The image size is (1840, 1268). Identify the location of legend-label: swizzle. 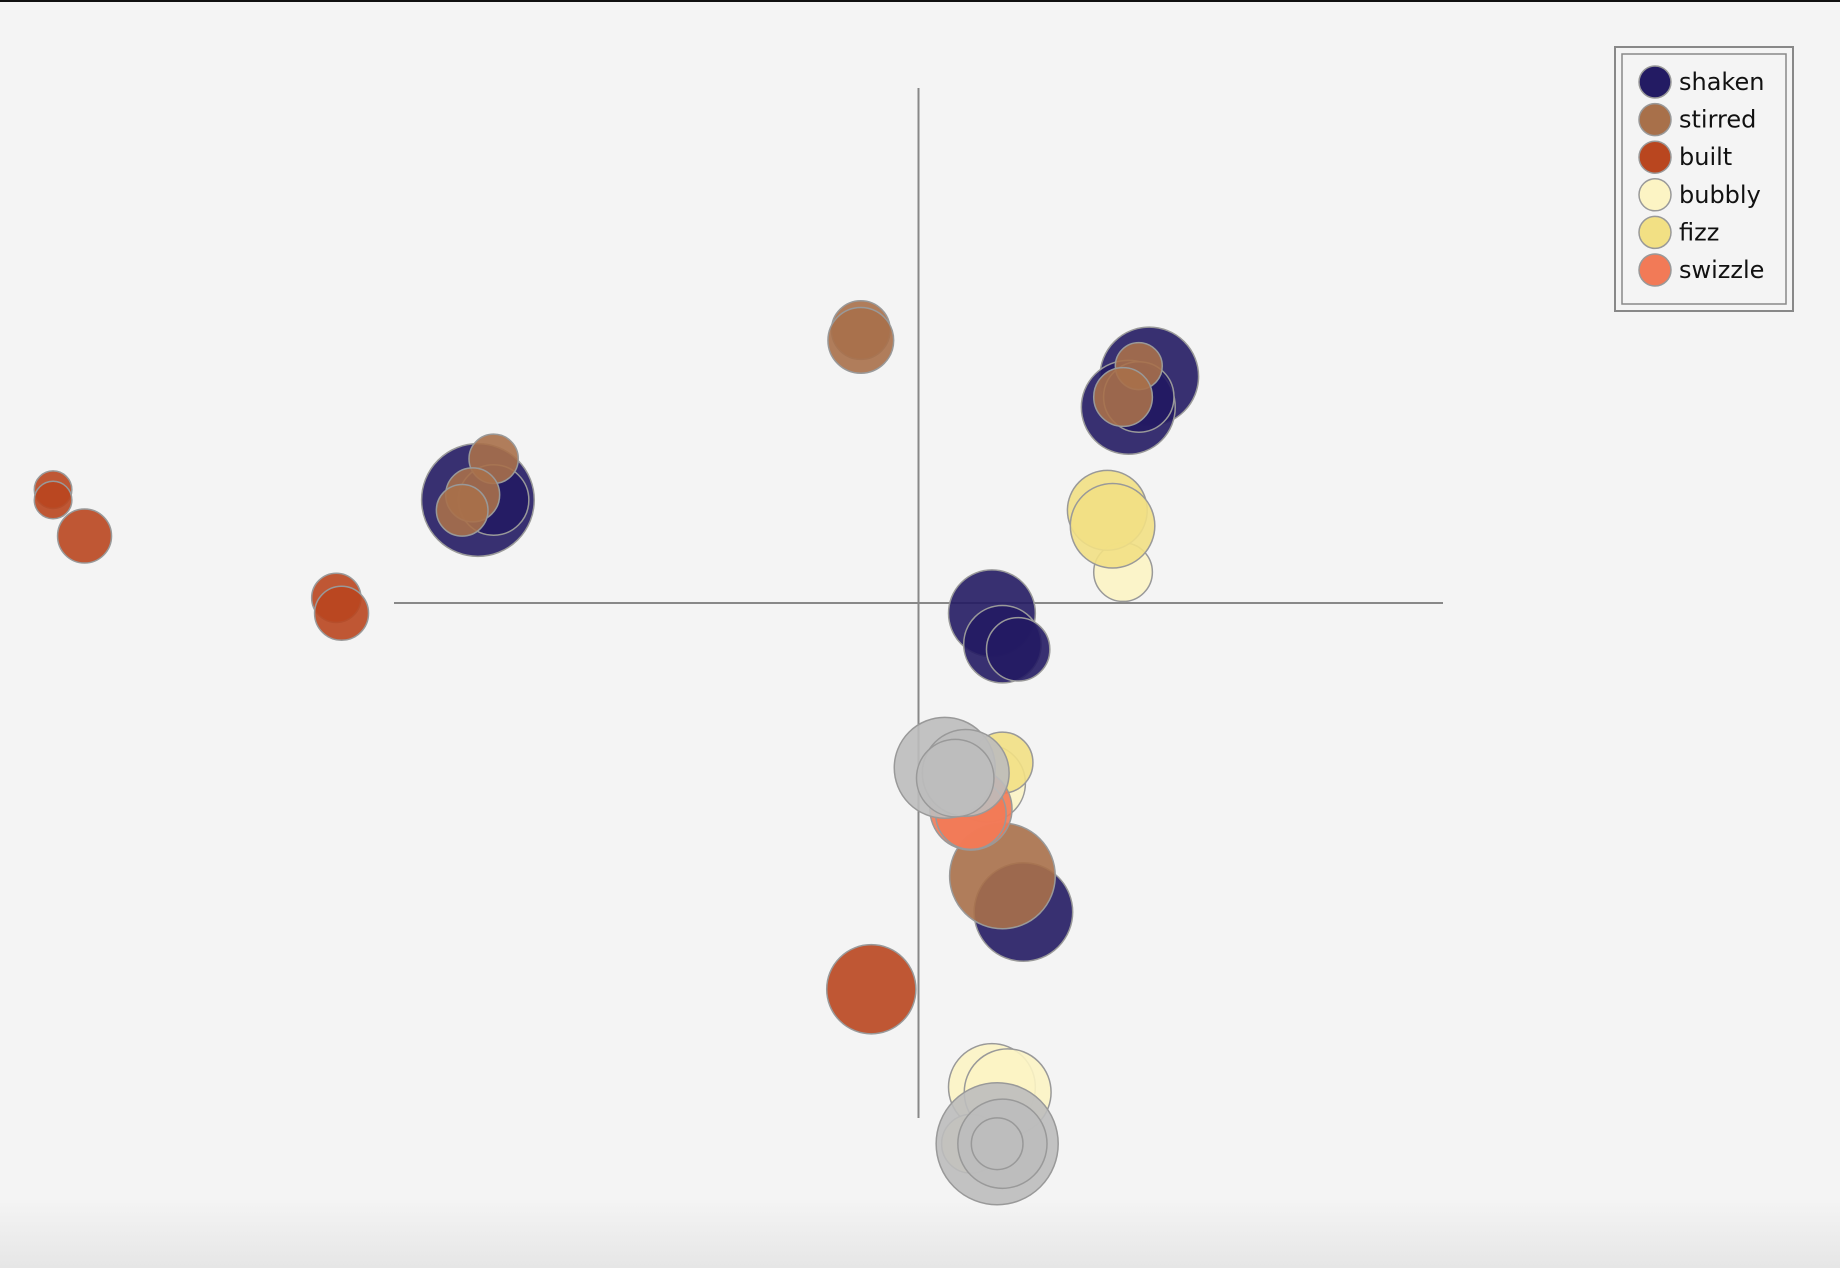
(1721, 270).